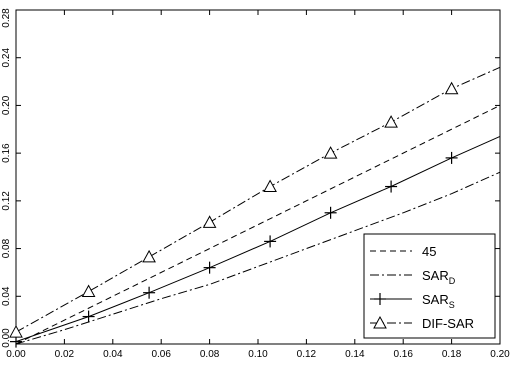  Describe the element at coordinates (6, 338) in the screenshot. I see `y-tick-label: 0.00` at that location.